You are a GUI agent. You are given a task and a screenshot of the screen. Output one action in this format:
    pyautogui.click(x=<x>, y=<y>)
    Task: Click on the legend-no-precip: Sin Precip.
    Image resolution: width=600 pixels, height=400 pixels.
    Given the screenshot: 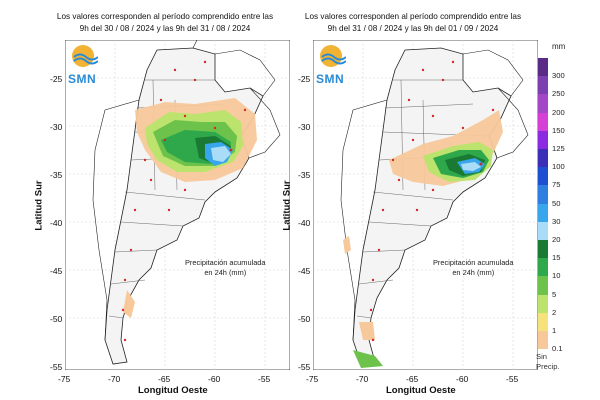 What is the action you would take?
    pyautogui.click(x=548, y=361)
    